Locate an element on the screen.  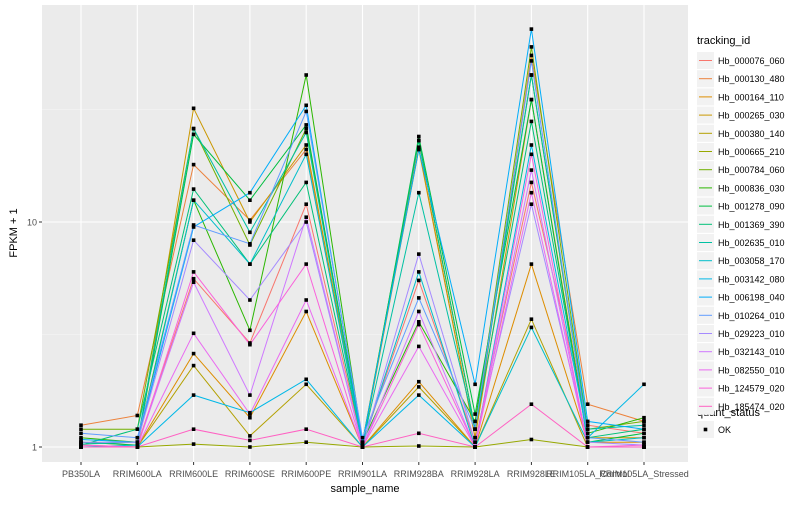
legend-label: Hb_032143_010 is located at coordinates (751, 352).